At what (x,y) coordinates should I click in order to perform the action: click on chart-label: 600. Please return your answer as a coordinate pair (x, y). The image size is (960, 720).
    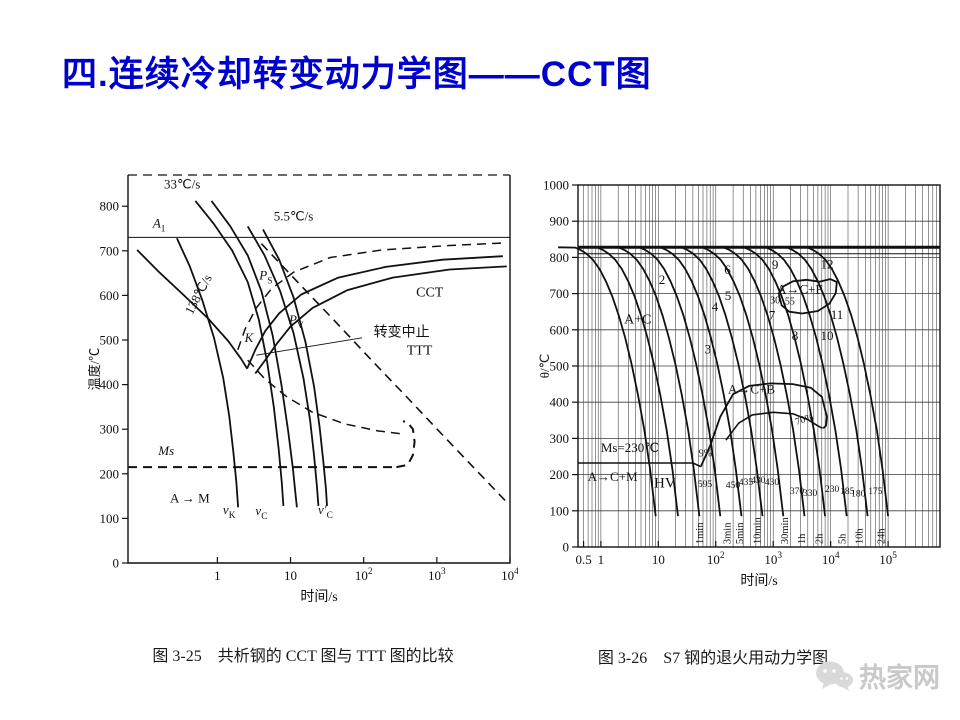
    Looking at the image, I should click on (110, 295).